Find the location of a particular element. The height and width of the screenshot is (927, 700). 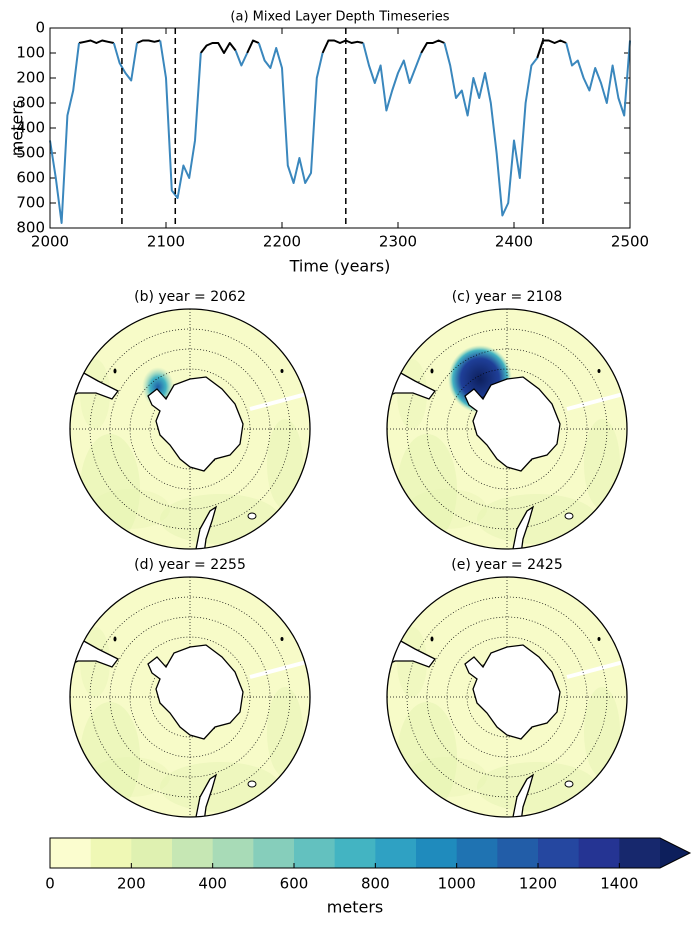

y-tick-label: 100 is located at coordinates (30, 53).